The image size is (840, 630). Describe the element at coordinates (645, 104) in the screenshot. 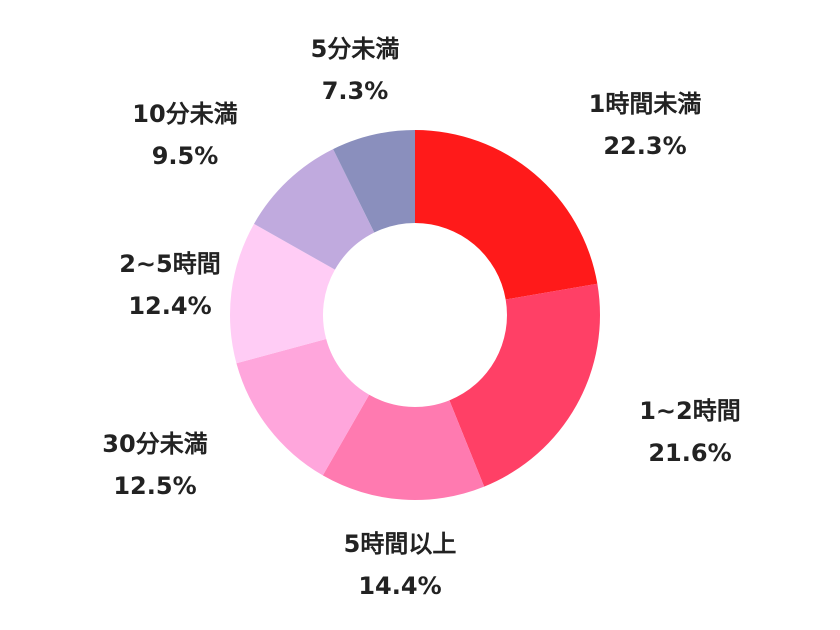

I see `slice-label: 1時間未満` at that location.